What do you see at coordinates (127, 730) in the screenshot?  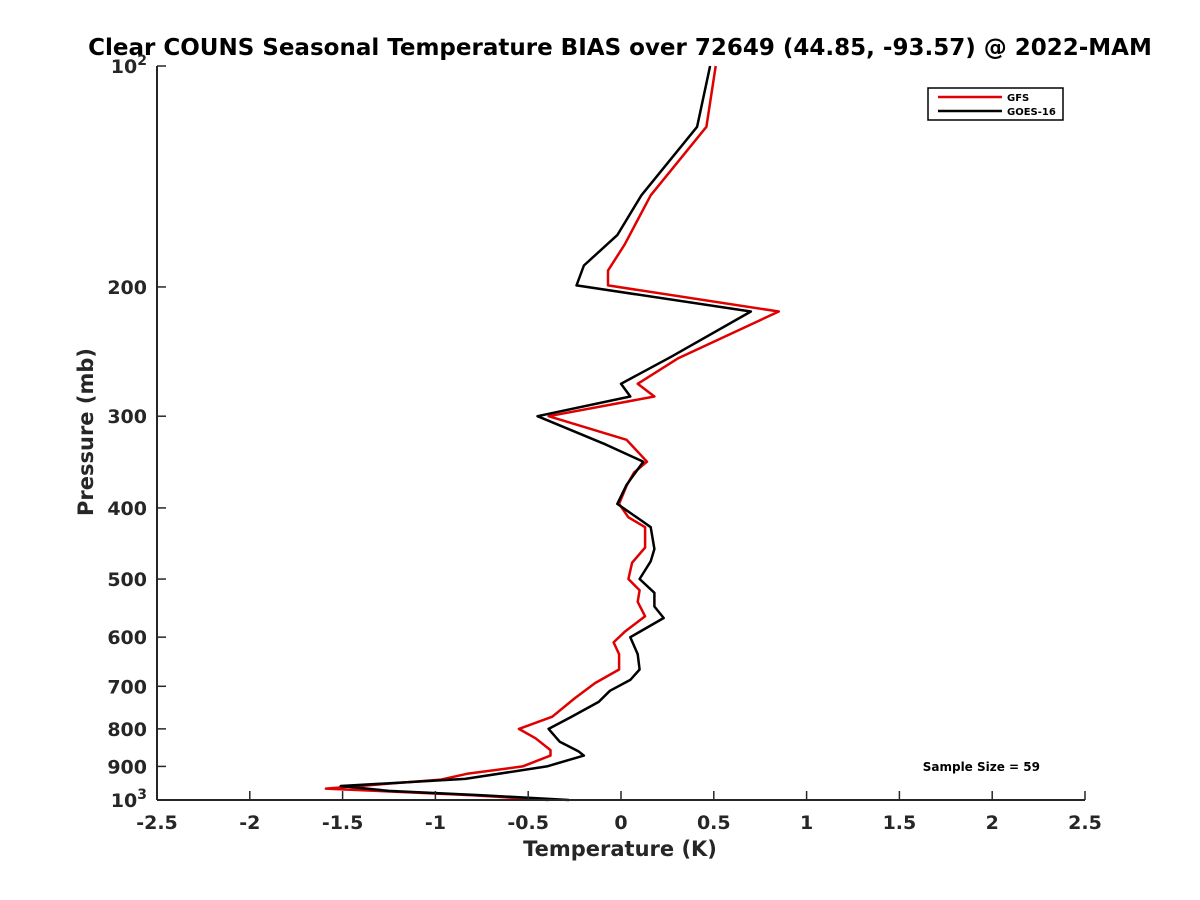 I see `y-tick-label: 800` at bounding box center [127, 730].